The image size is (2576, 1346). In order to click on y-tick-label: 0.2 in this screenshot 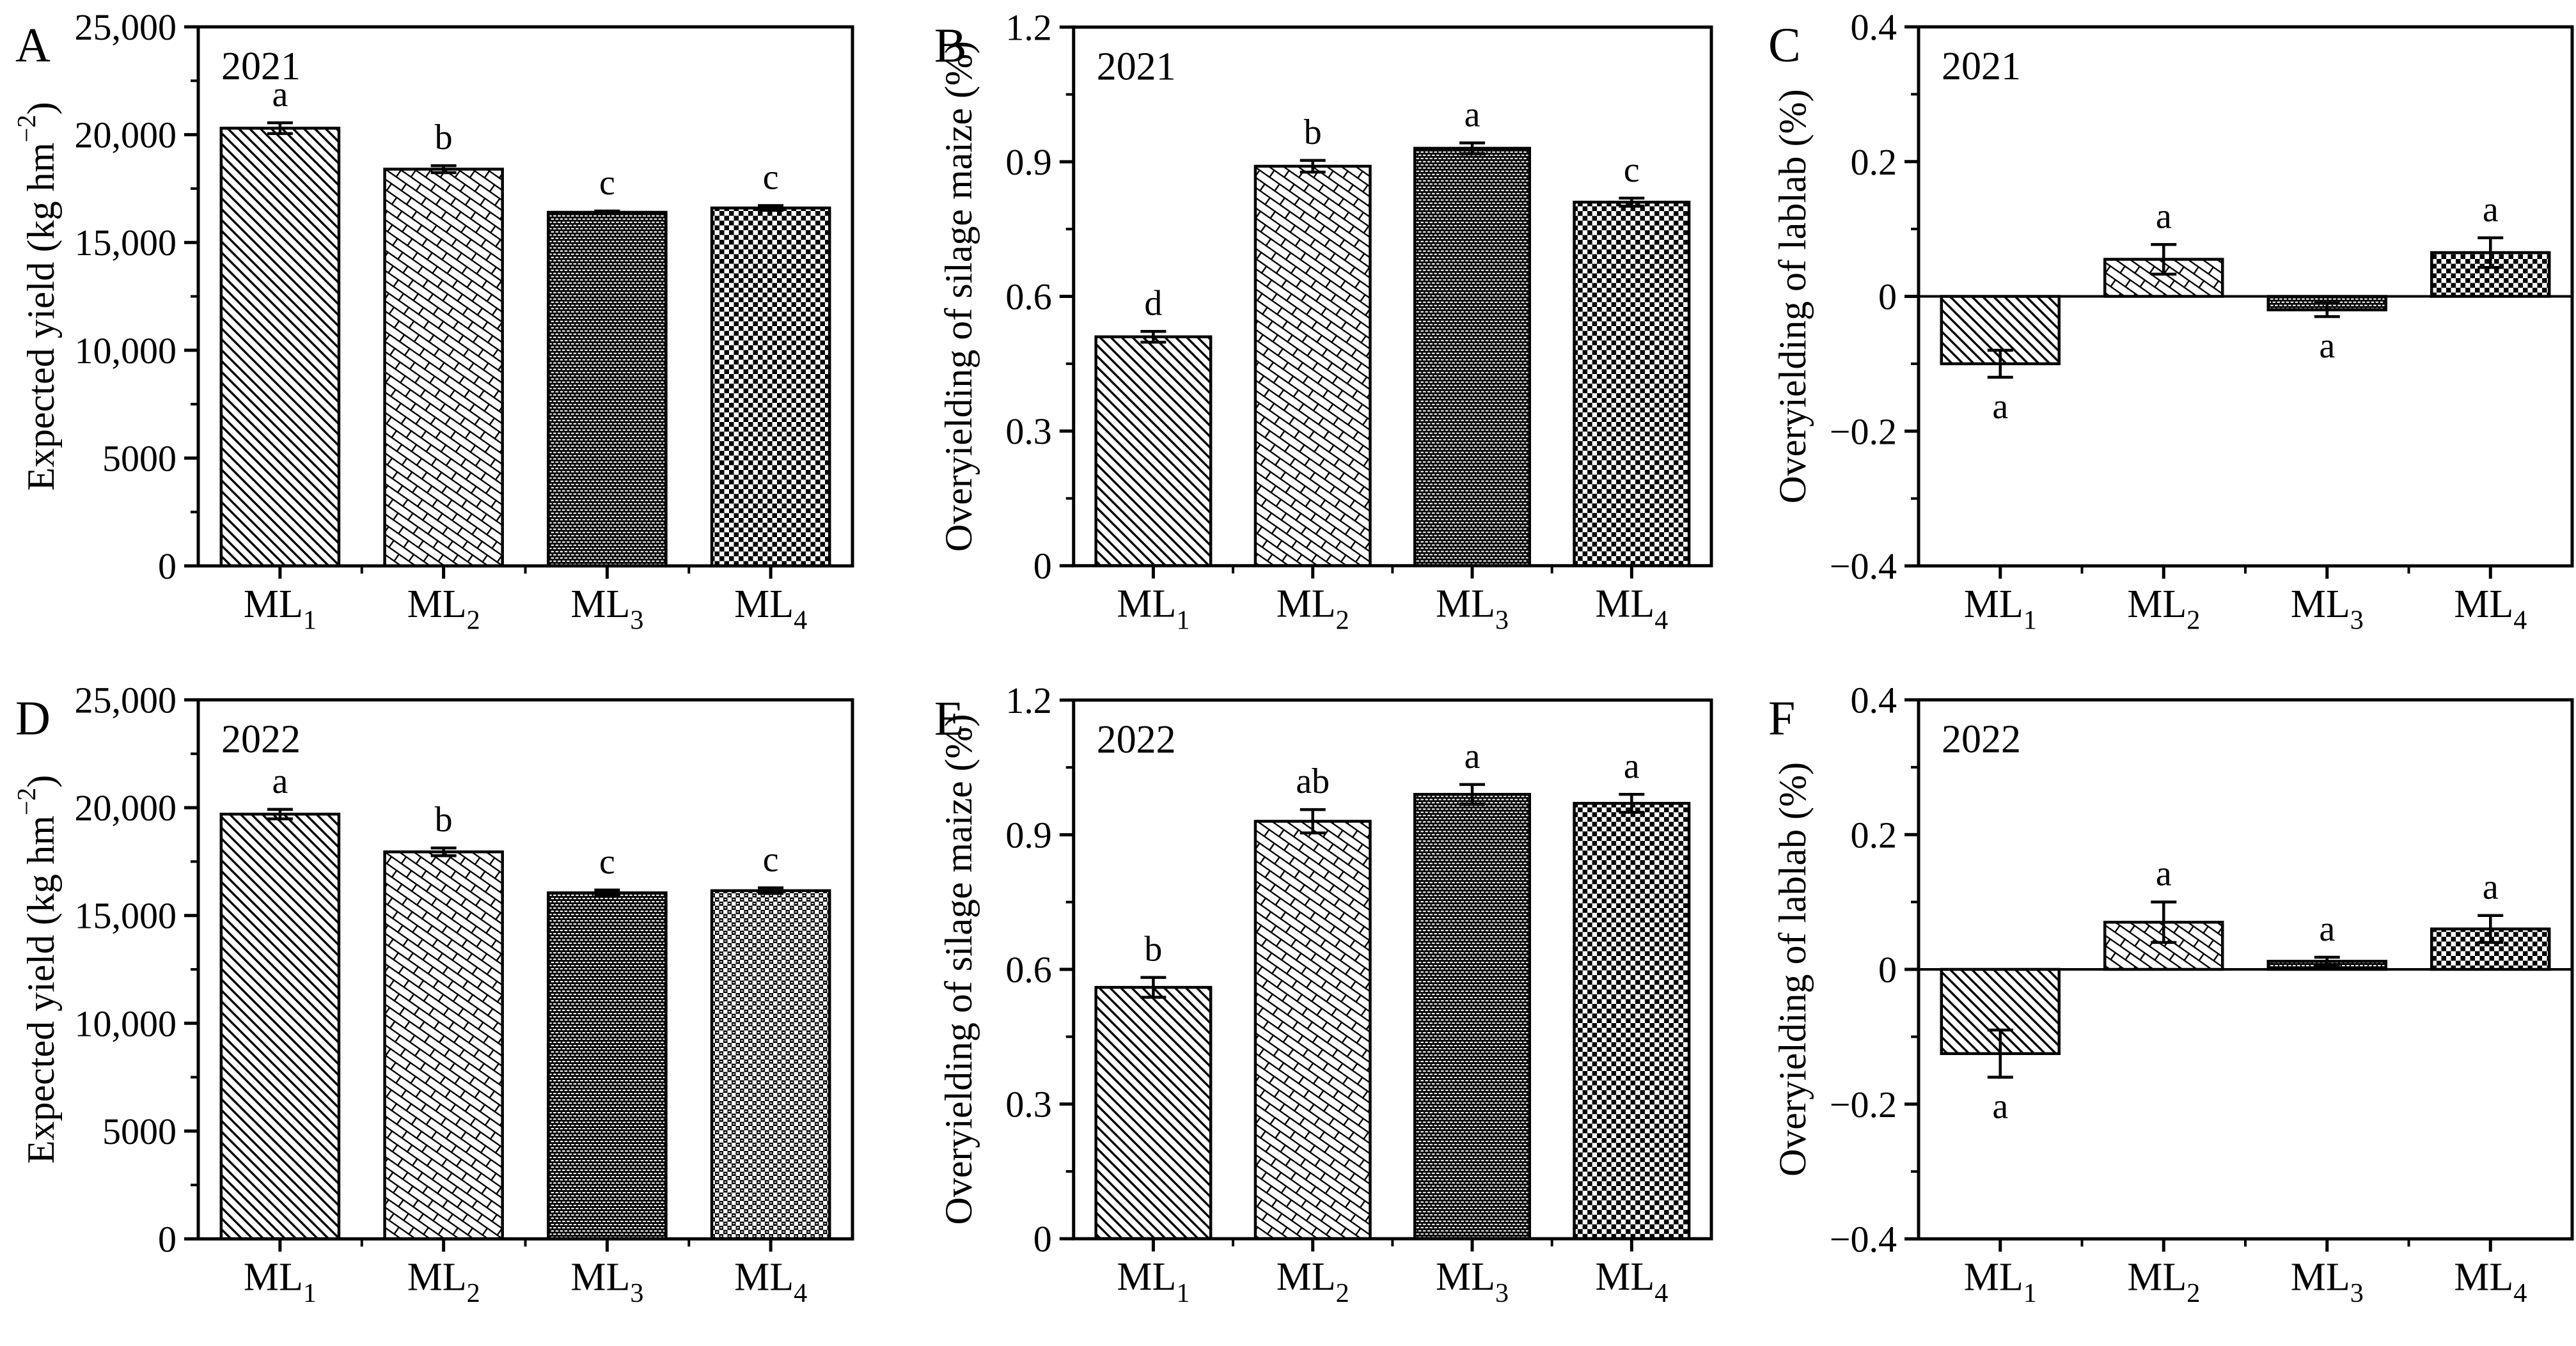, I will do `click(1874, 835)`.